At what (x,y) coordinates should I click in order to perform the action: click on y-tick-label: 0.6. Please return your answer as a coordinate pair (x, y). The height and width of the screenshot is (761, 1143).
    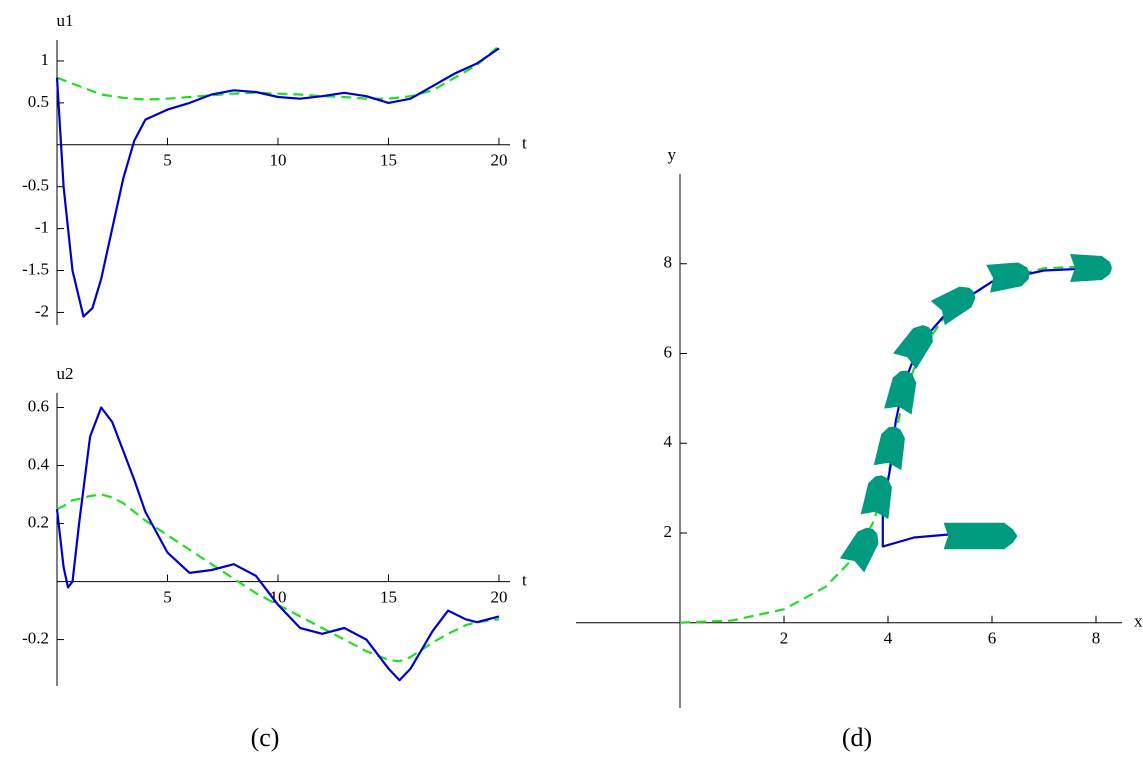
    Looking at the image, I should click on (38, 405).